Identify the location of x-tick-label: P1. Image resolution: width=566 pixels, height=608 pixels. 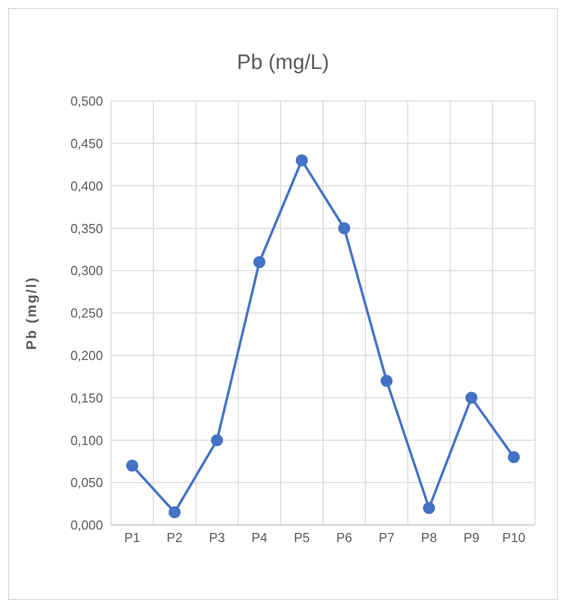
(132, 538).